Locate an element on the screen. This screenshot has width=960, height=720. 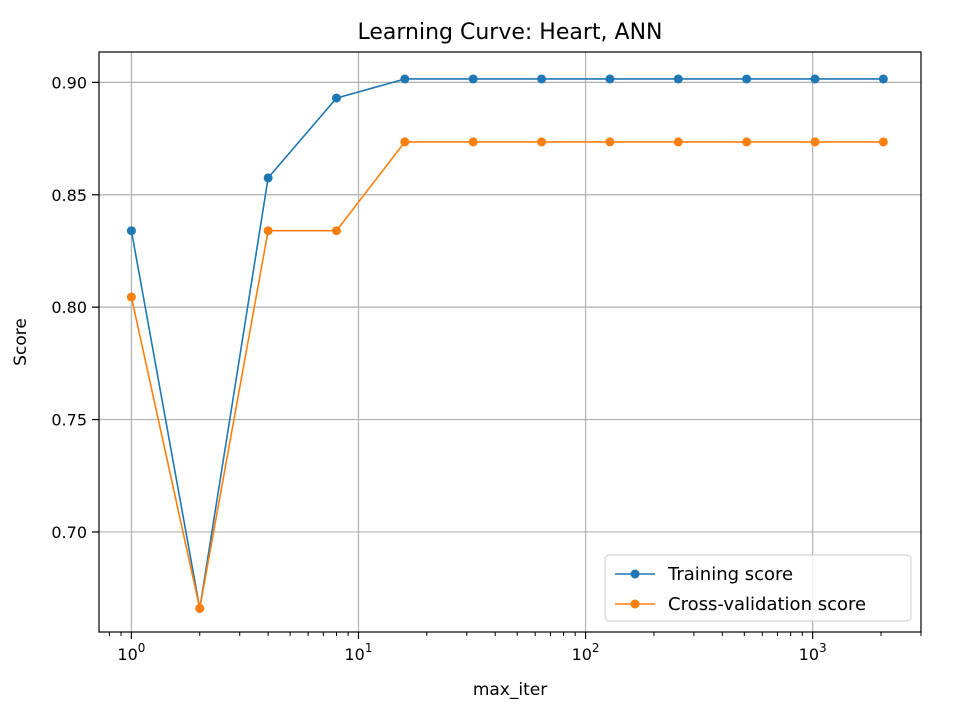
legend-box is located at coordinates (758, 588).